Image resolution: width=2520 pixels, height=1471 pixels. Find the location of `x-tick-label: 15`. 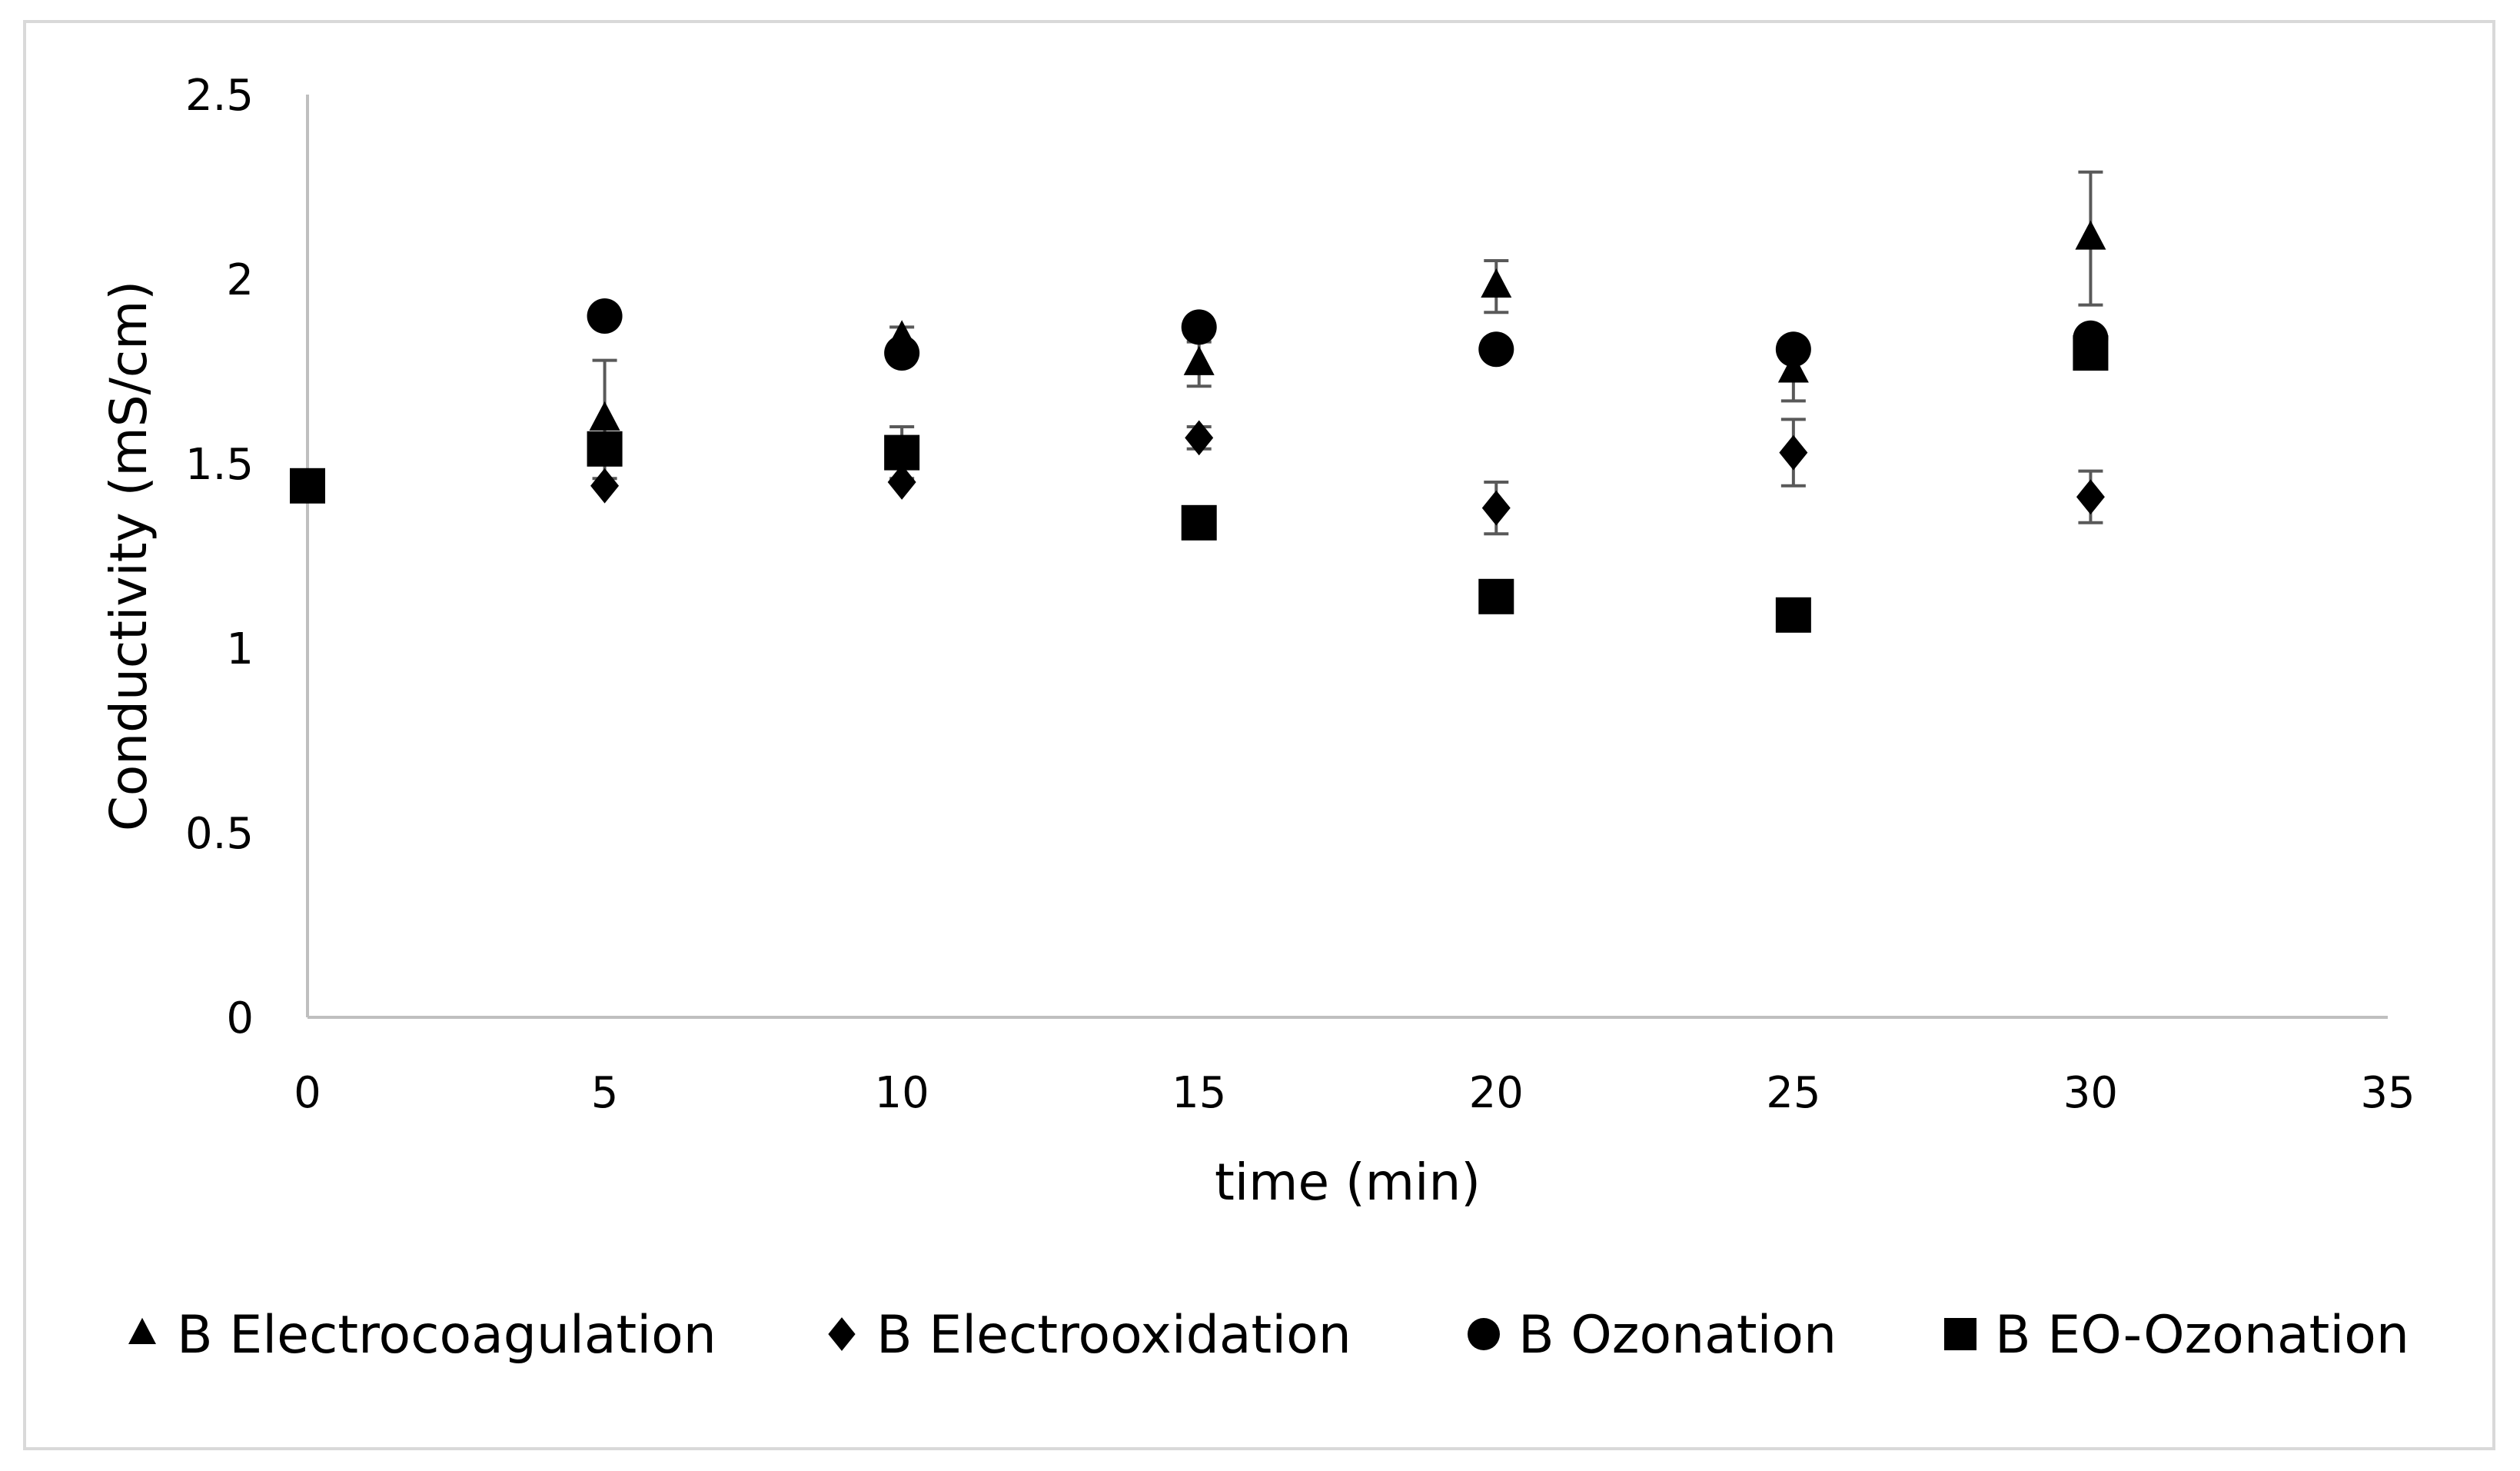

x-tick-label: 15 is located at coordinates (1199, 1093).